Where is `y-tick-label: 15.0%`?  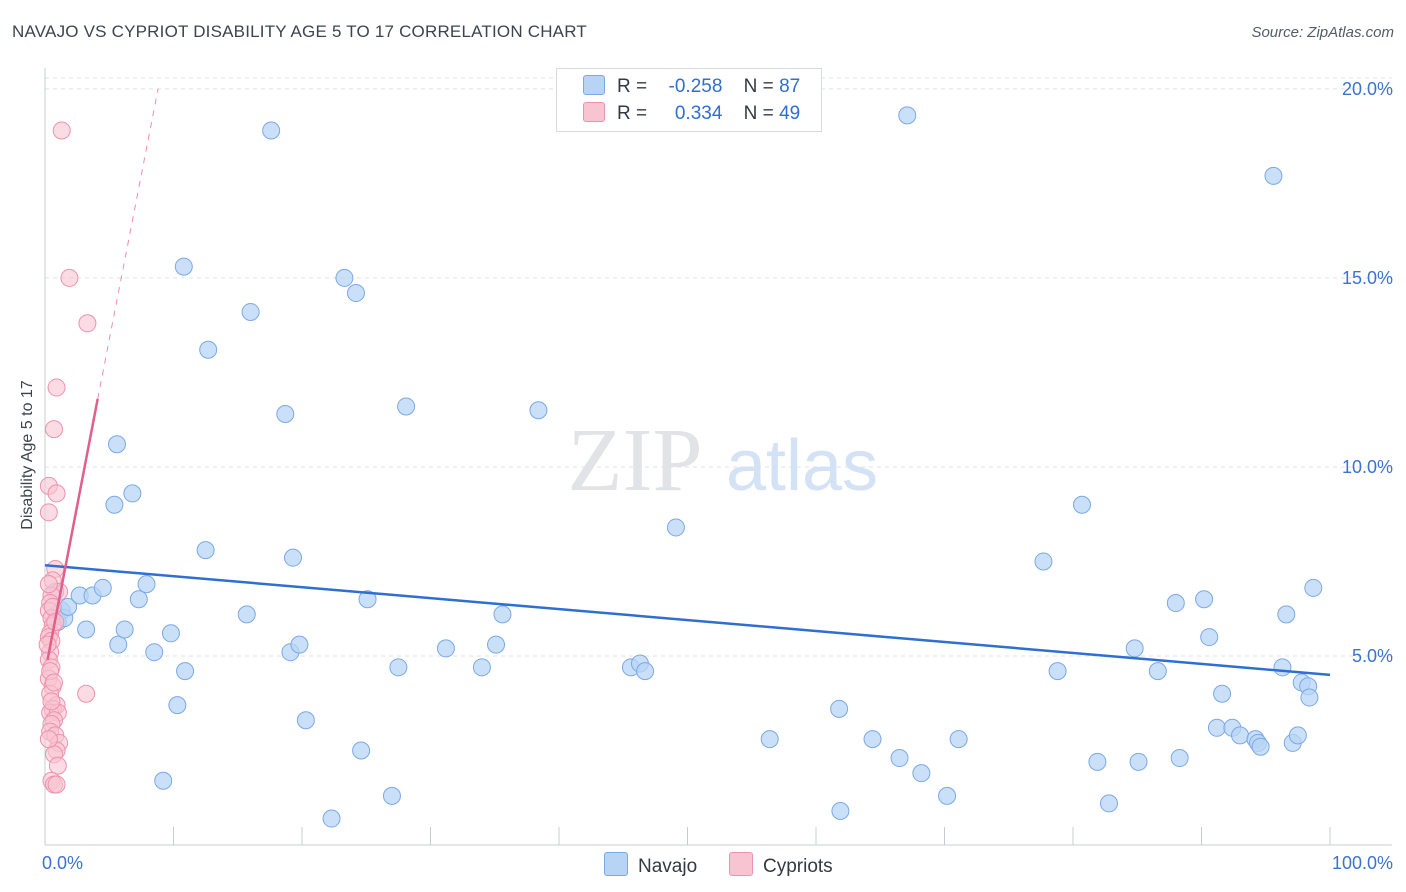 y-tick-label: 15.0% is located at coordinates (1367, 278).